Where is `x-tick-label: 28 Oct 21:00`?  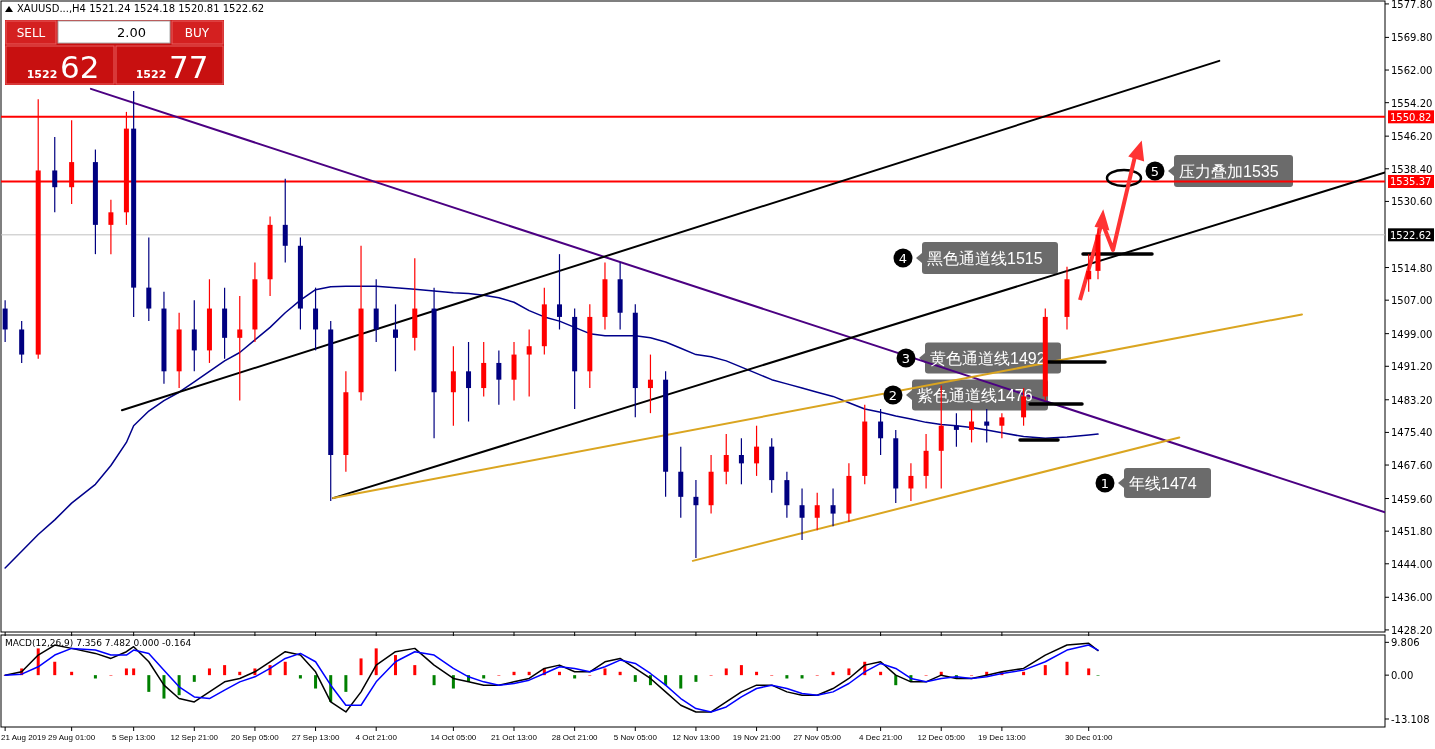
x-tick-label: 28 Oct 21:00 is located at coordinates (575, 737).